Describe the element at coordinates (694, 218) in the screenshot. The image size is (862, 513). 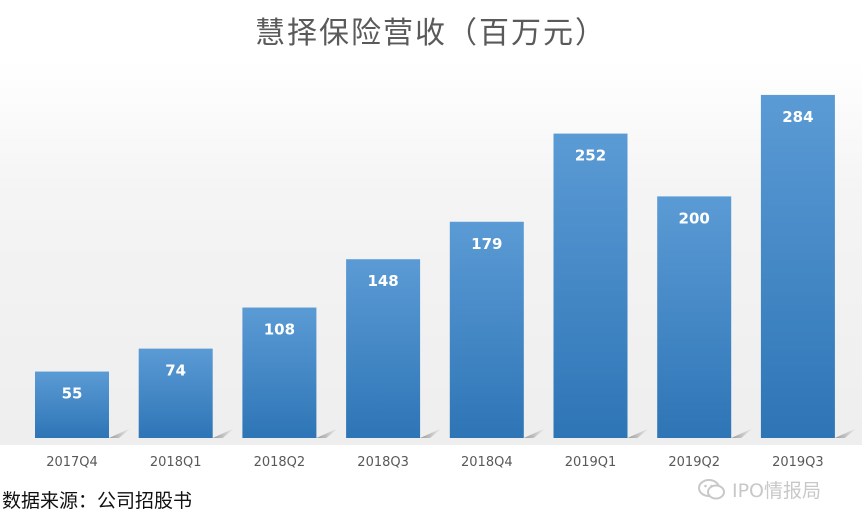
I see `data-label-2019Q2: 200` at that location.